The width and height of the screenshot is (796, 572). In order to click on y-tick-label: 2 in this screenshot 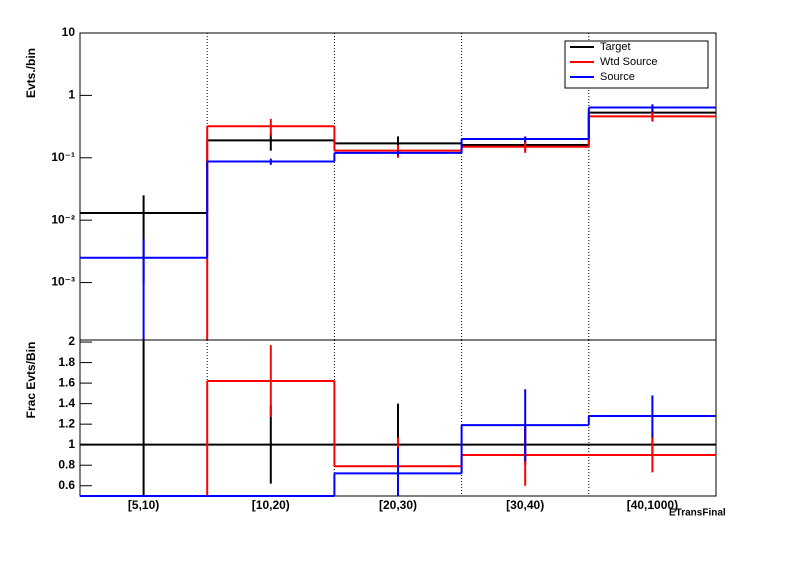, I will do `click(71, 341)`.